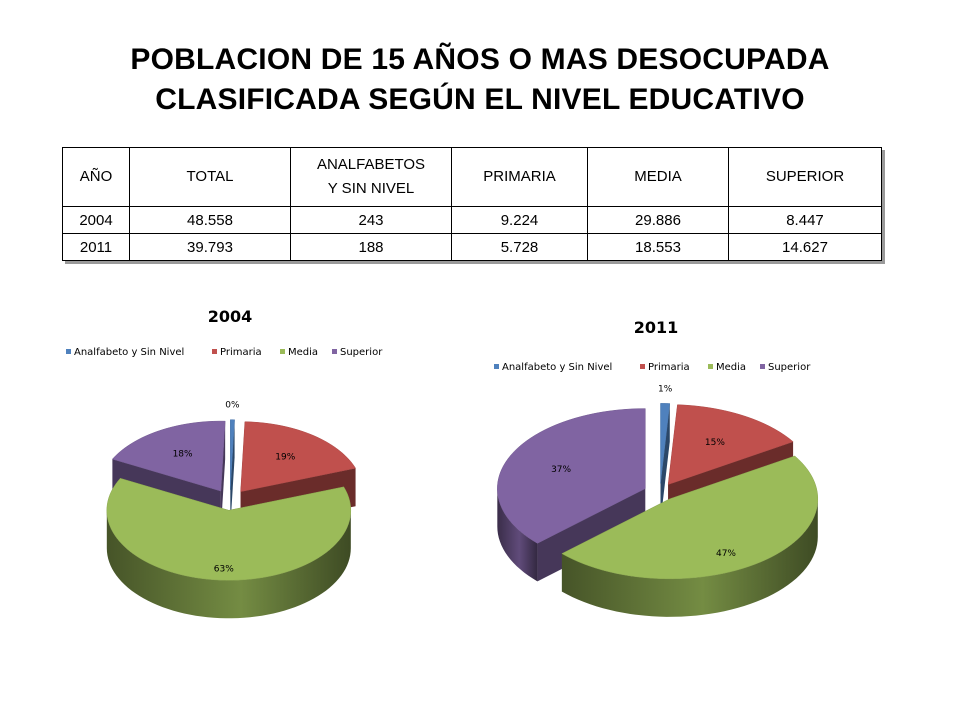 Image resolution: width=960 pixels, height=720 pixels. What do you see at coordinates (480, 99) in the screenshot?
I see `slide-title-line-2: CLASIFICADA SEGÚN EL NIVEL EDUCATIVO` at bounding box center [480, 99].